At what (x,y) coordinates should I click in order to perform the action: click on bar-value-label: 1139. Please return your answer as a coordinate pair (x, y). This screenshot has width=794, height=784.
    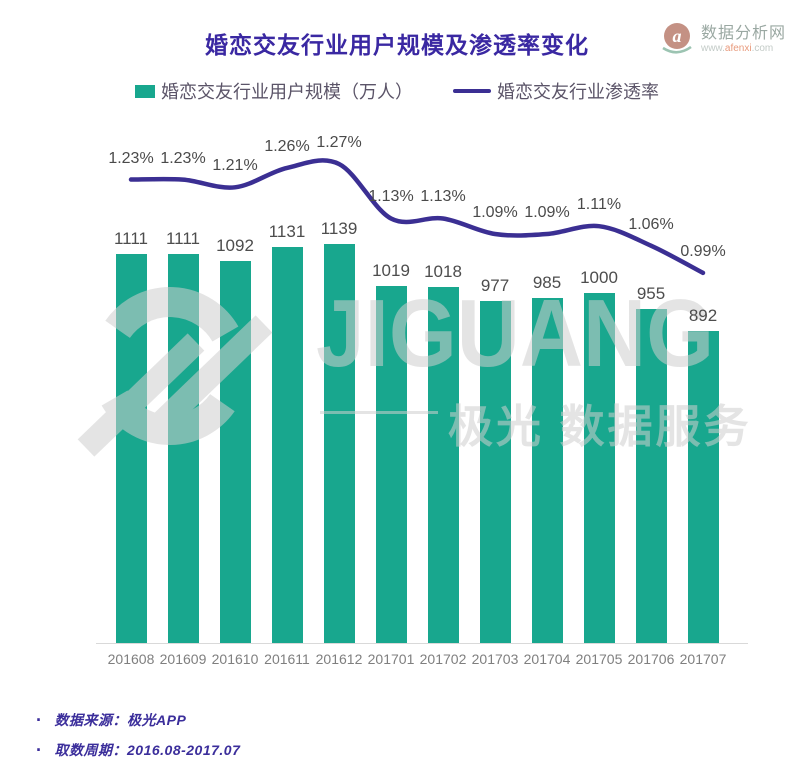
    Looking at the image, I should click on (339, 229).